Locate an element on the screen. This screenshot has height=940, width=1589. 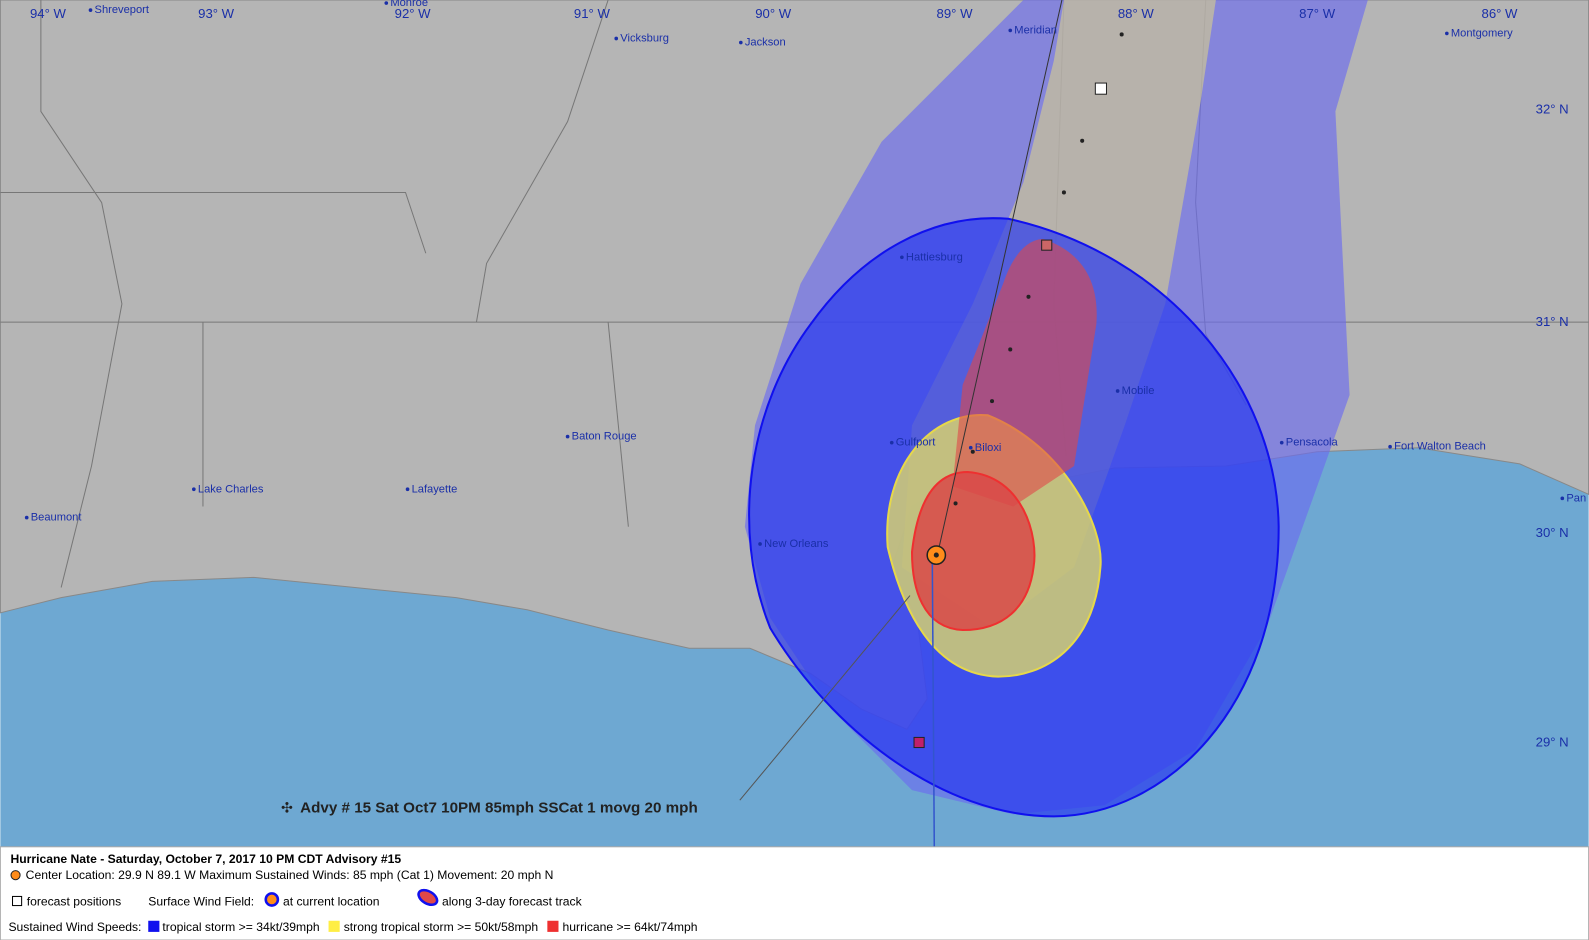
legend-wind-field: Surface Wind Field: is located at coordinates (201, 902).